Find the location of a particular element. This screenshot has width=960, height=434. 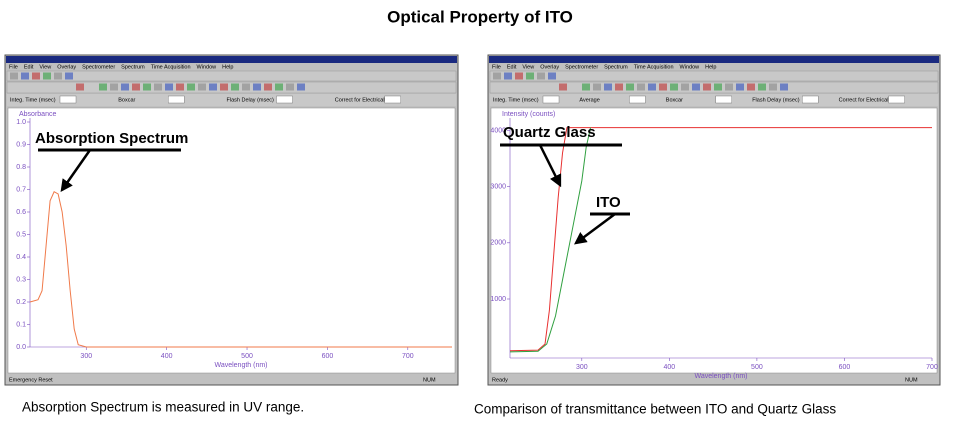

y-axis-label: Intensity (counts) is located at coordinates (528, 114).